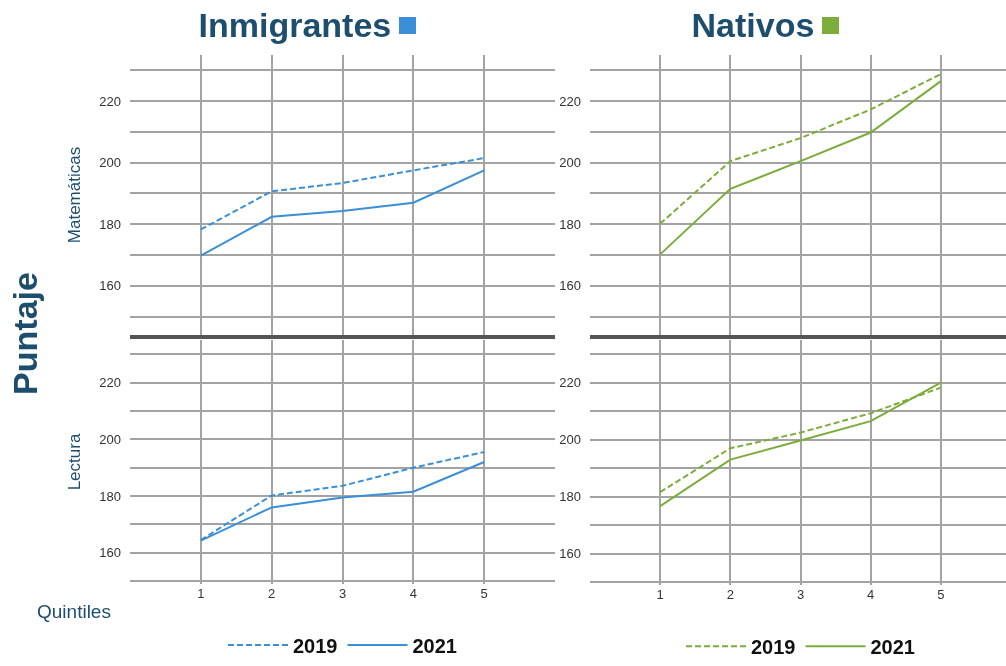  What do you see at coordinates (25, 333) in the screenshot?
I see `text: Puntaje` at bounding box center [25, 333].